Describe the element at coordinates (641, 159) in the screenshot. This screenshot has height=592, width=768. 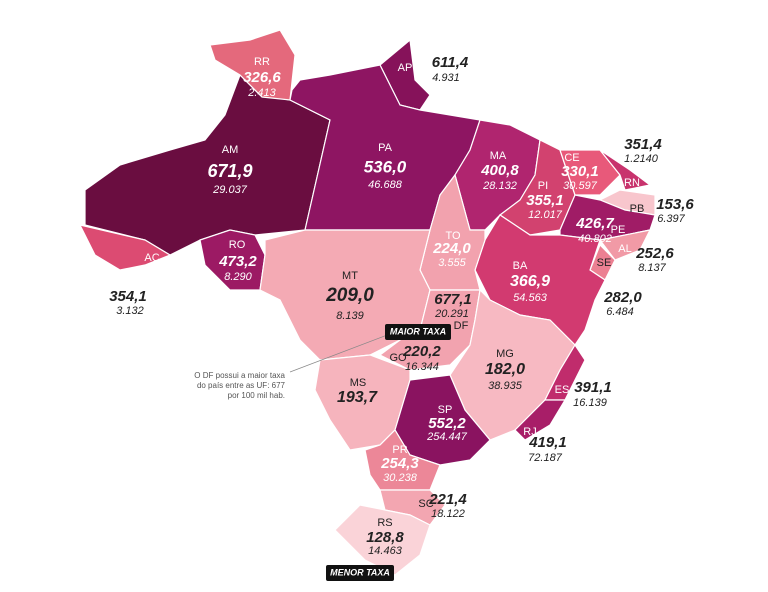
I see `state-count: 1.2140` at that location.